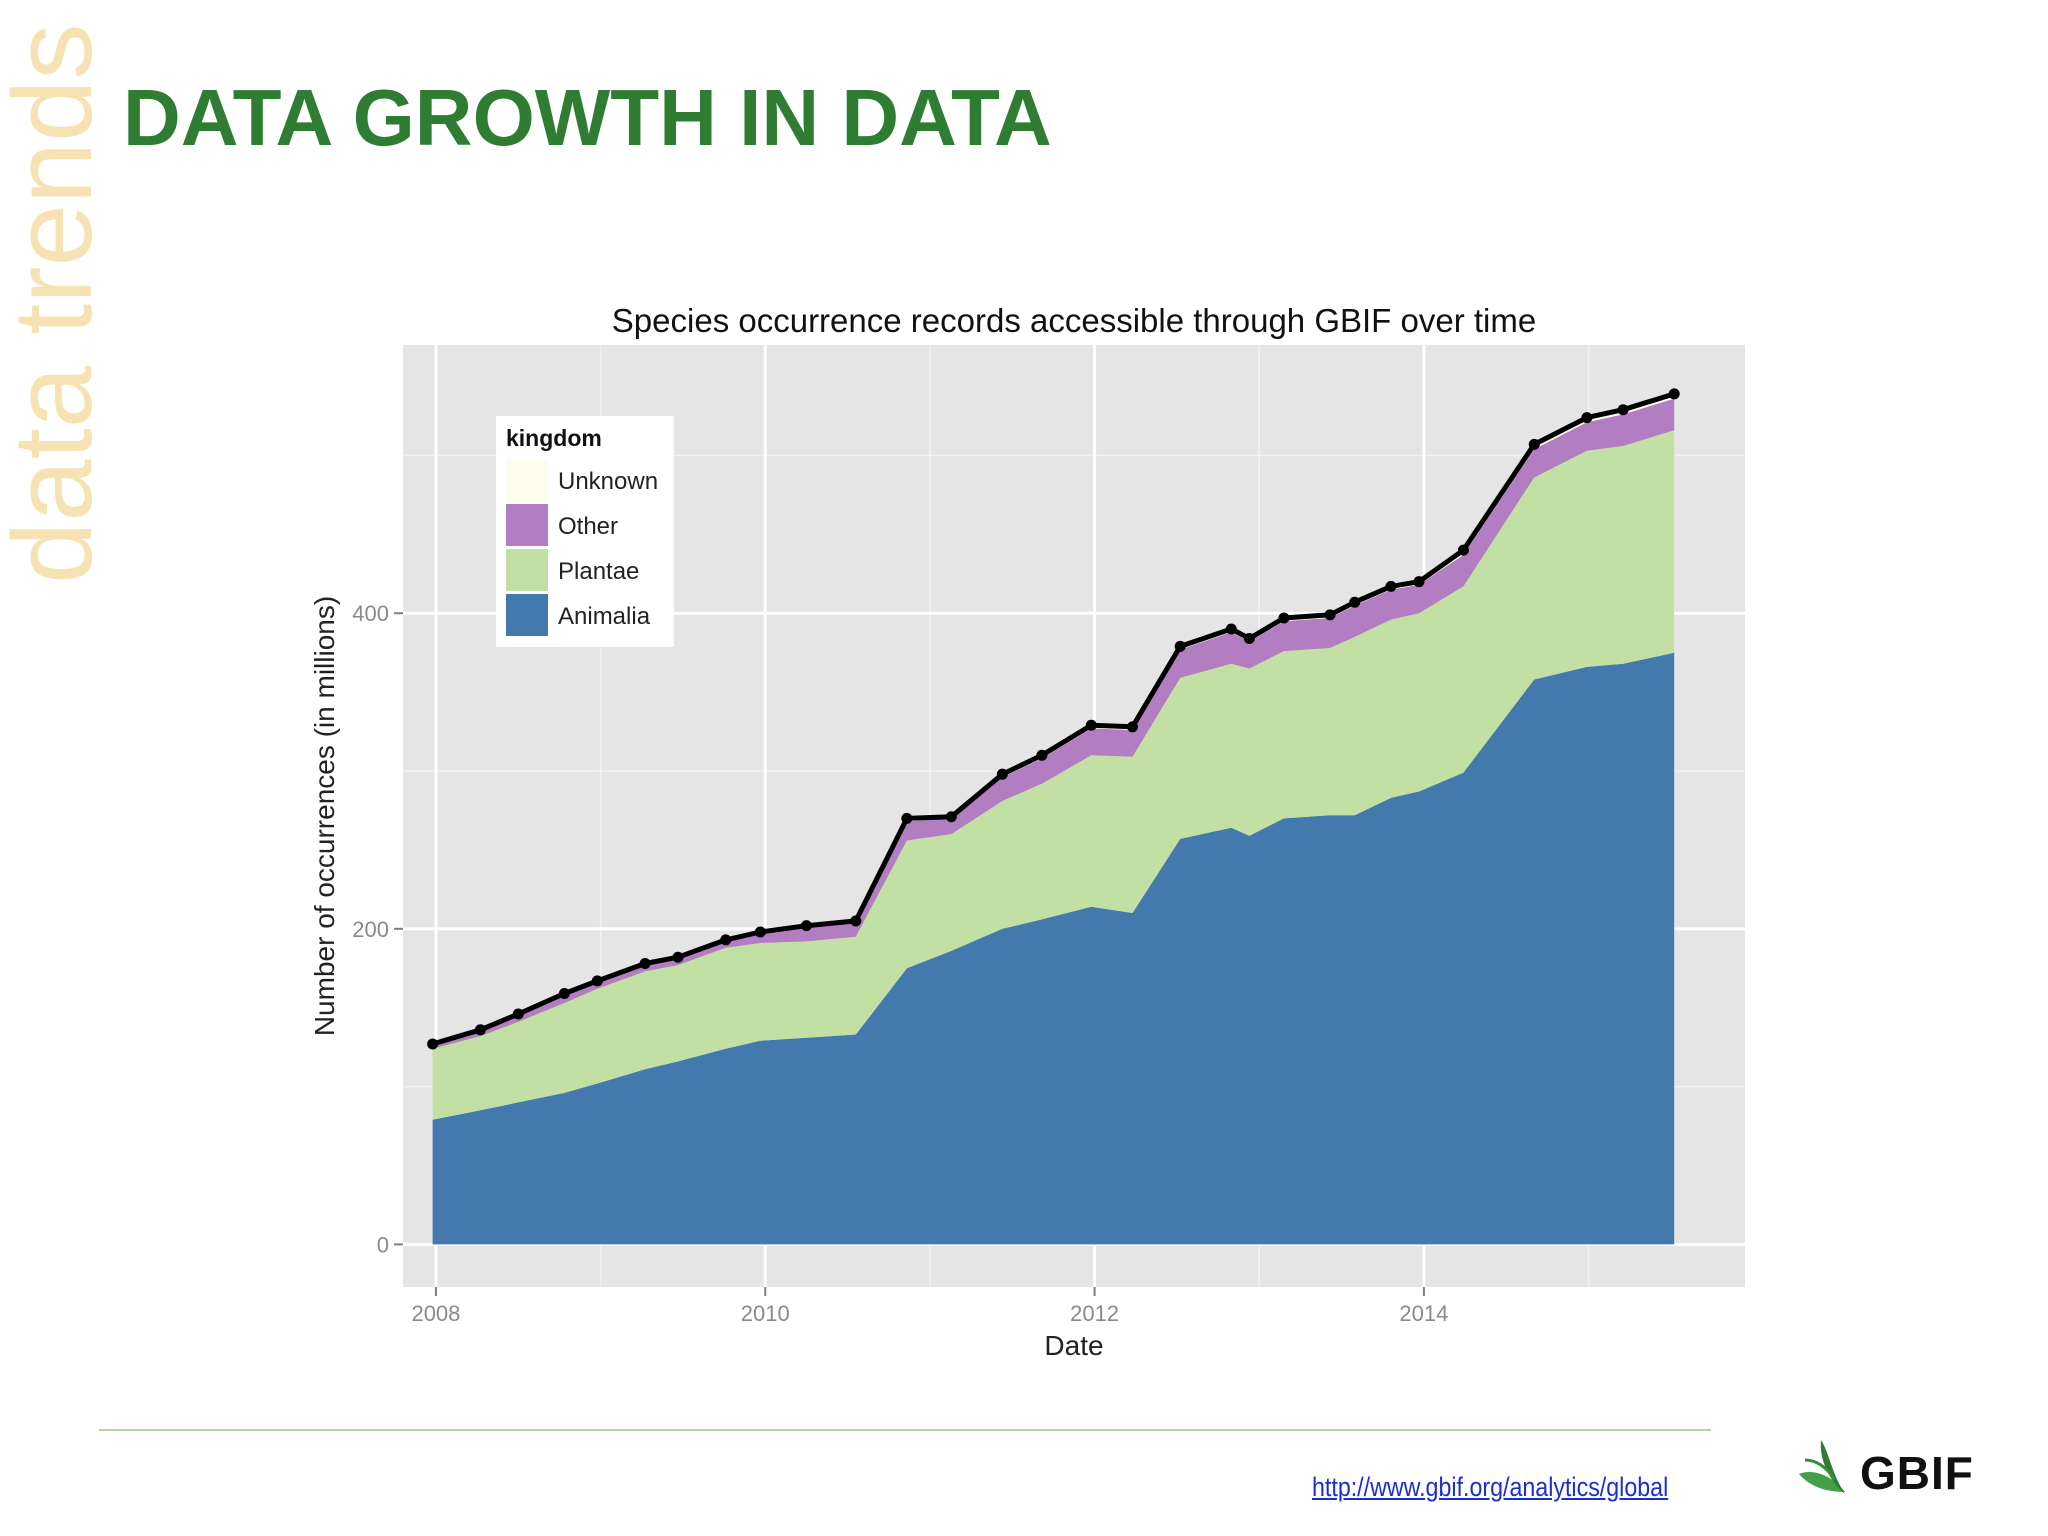  What do you see at coordinates (435, 1313) in the screenshot?
I see `x-tick-label: 2008` at bounding box center [435, 1313].